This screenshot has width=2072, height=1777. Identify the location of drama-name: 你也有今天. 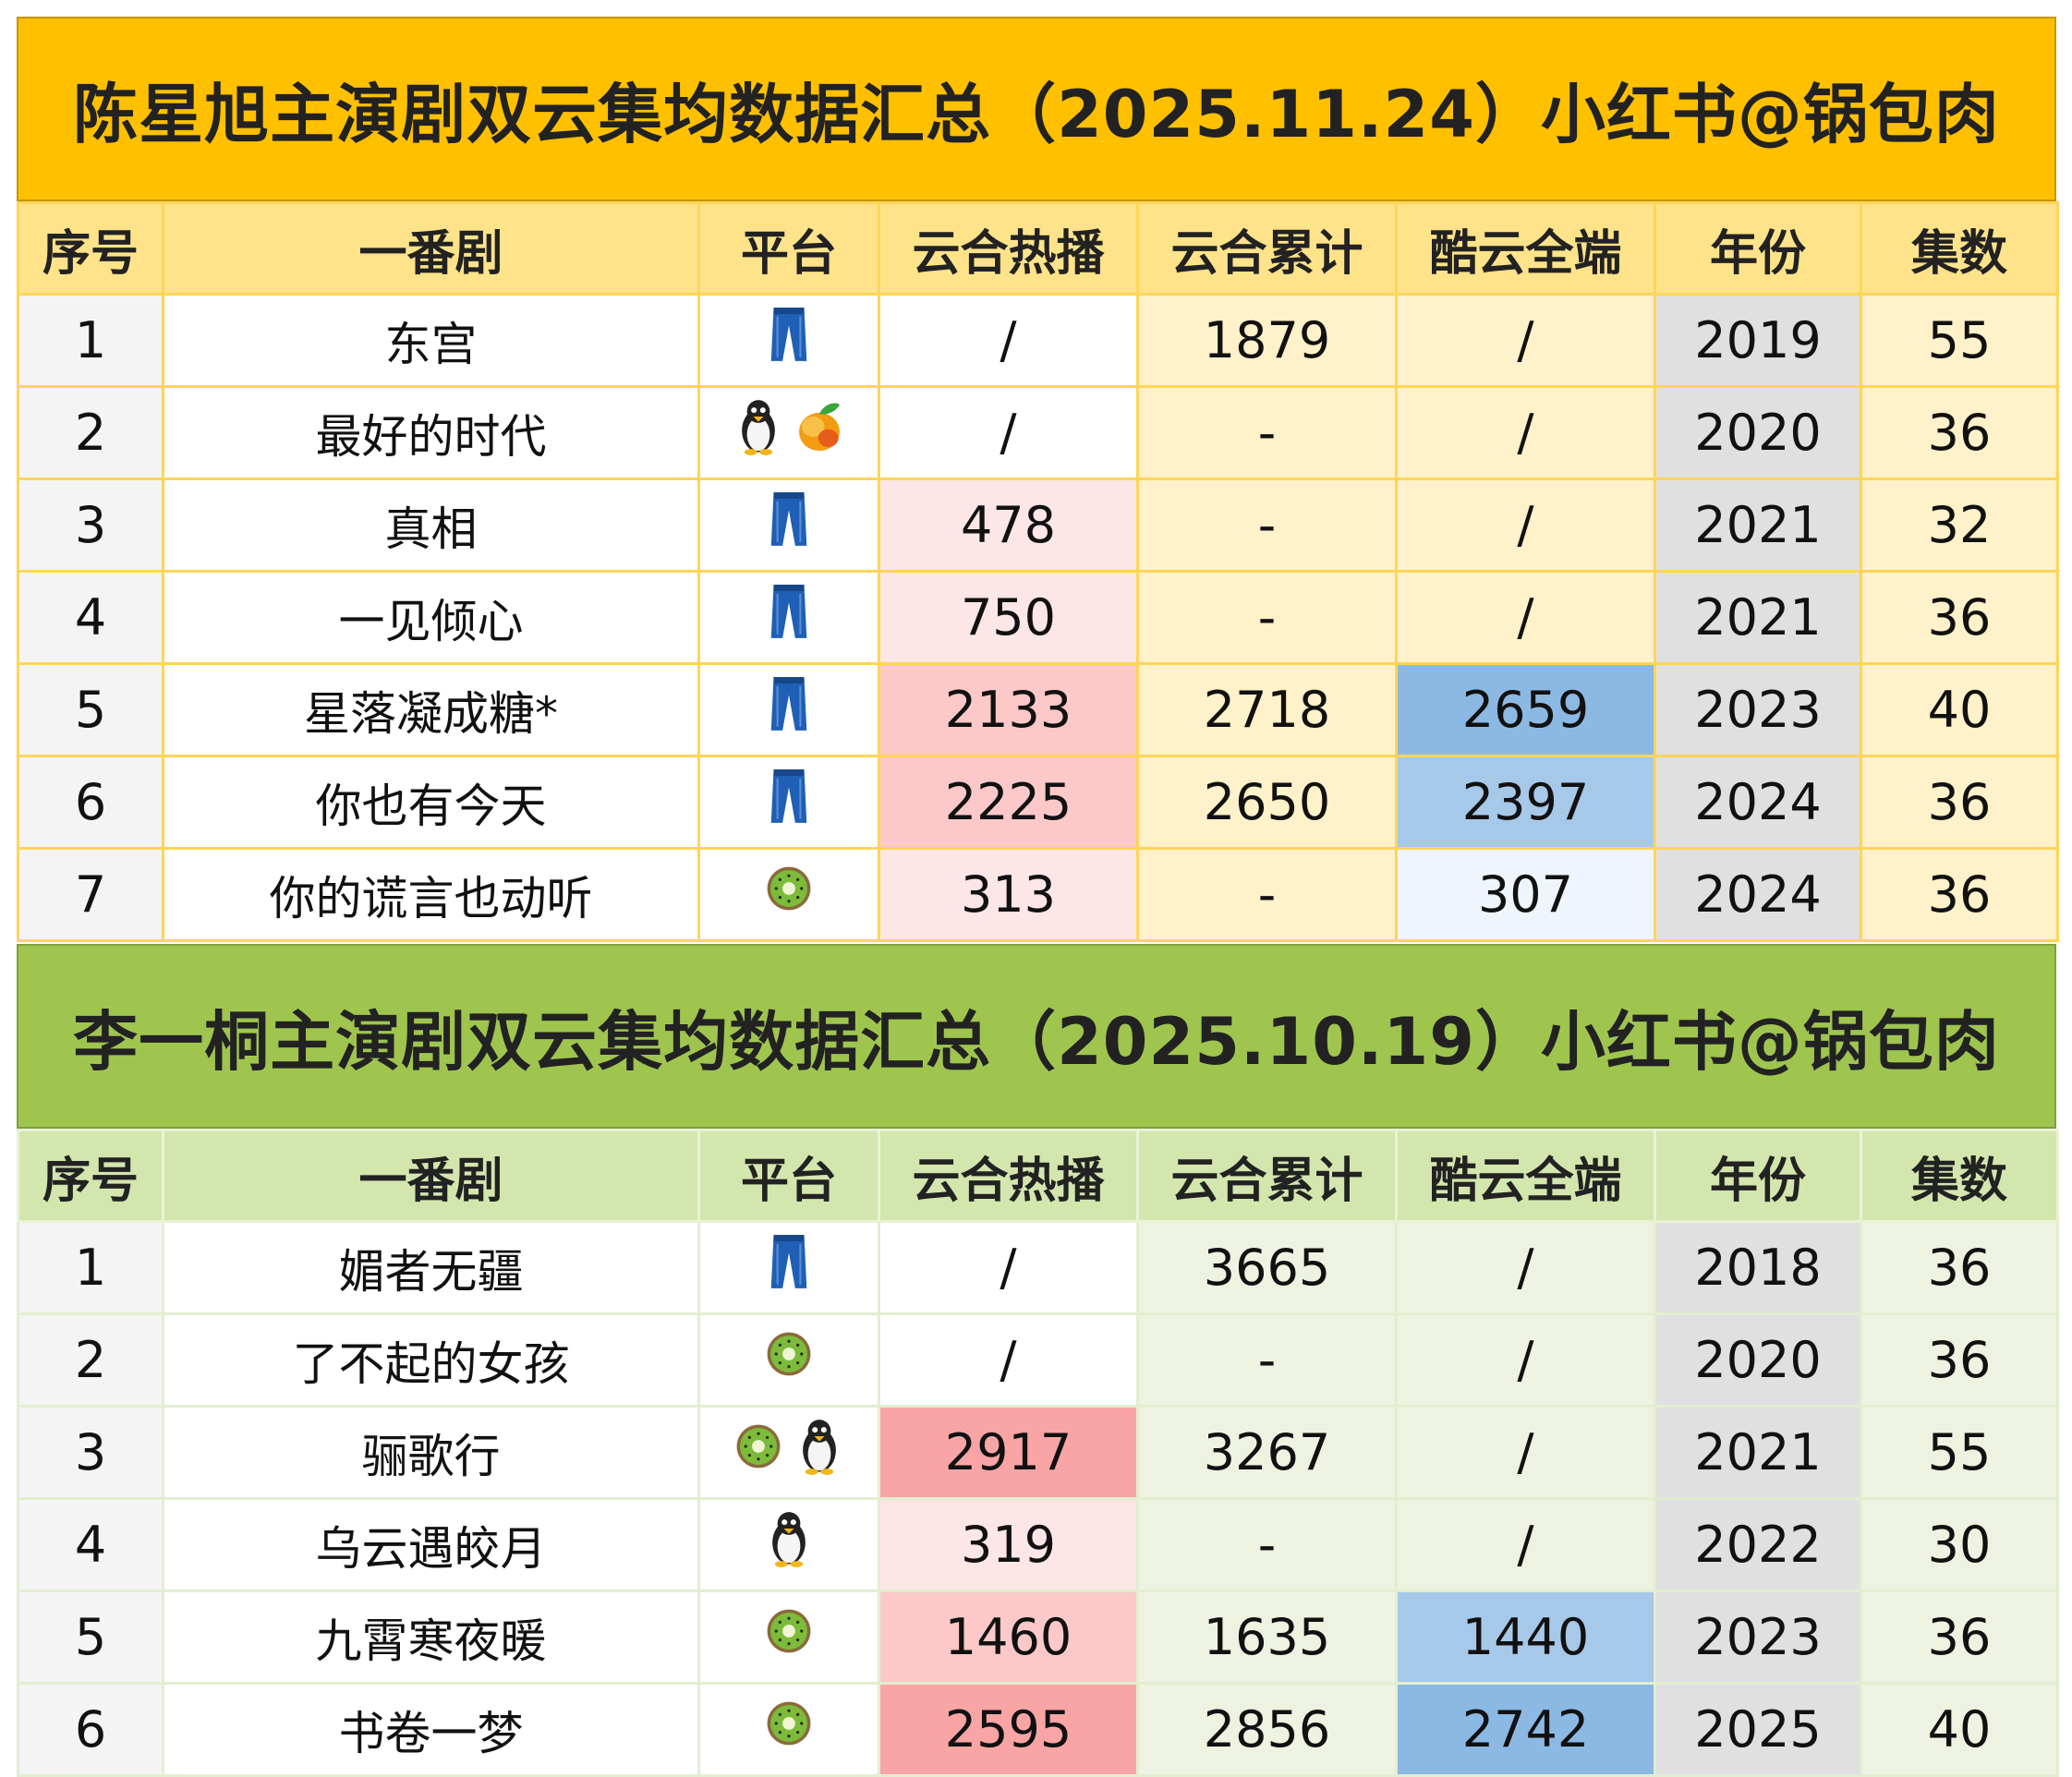
(431, 802).